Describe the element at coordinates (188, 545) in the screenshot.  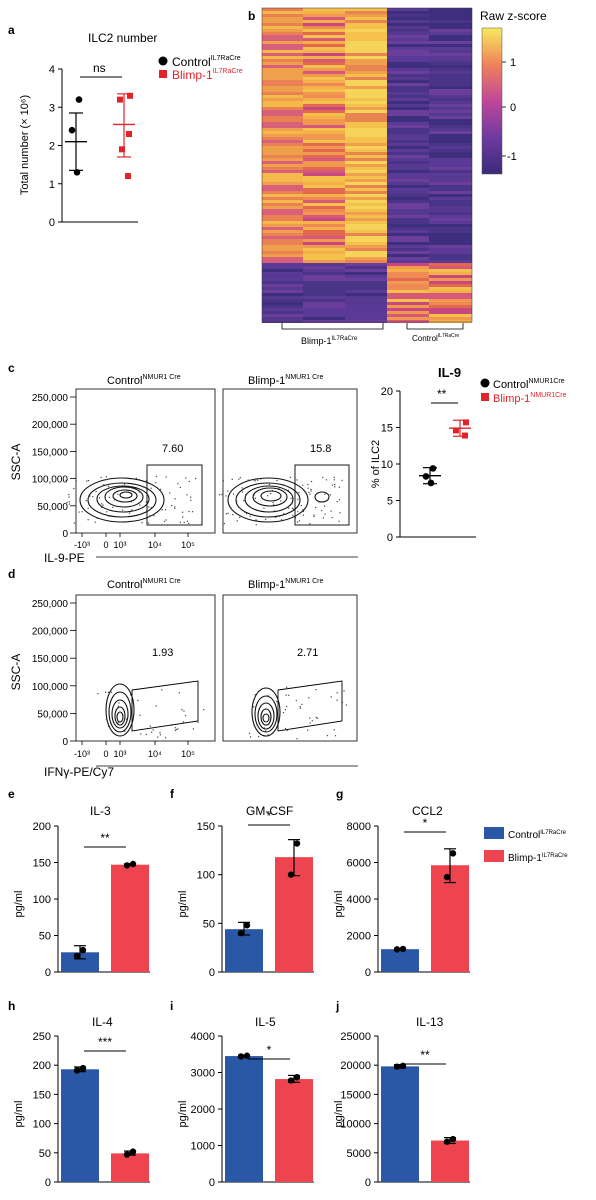
I see `flow-x-tick-label: 10⁵` at that location.